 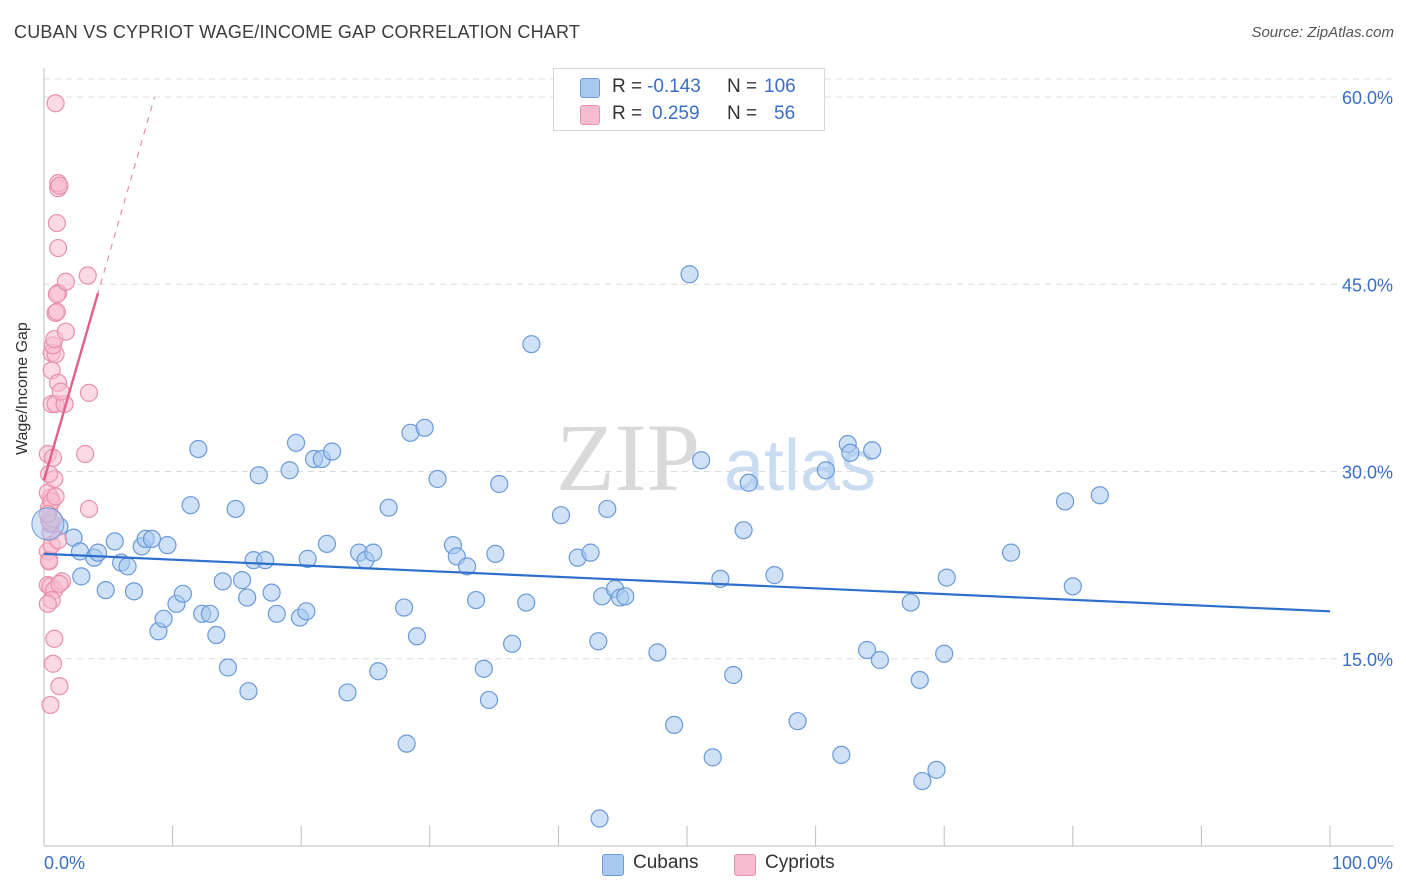 What do you see at coordinates (689, 99) in the screenshot?
I see `stats-legend: R = -0.143 N = 106 R = 0.259 N = 56` at bounding box center [689, 99].